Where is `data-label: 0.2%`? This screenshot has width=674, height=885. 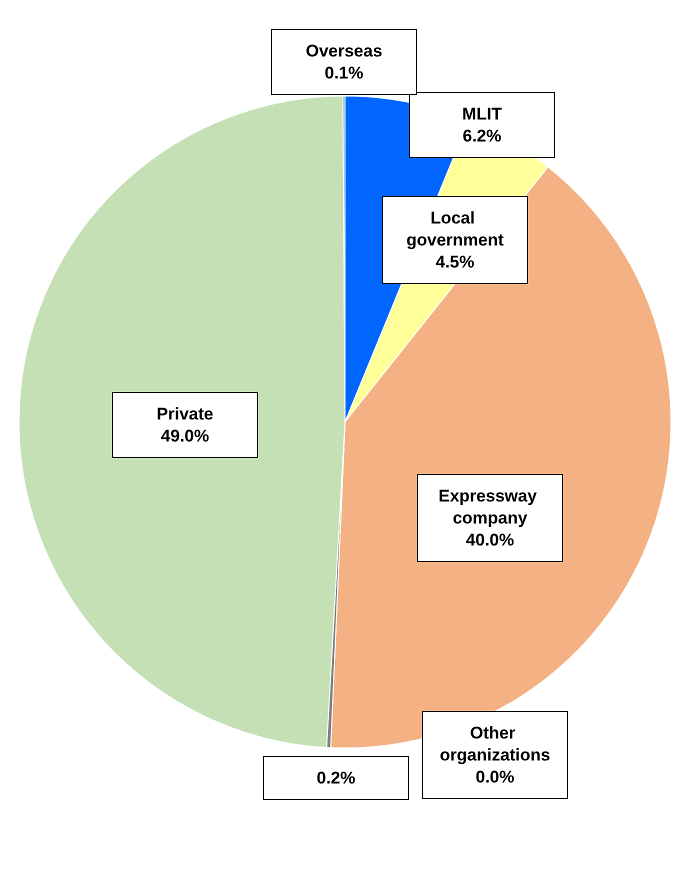
data-label: 0.2% is located at coordinates (336, 778).